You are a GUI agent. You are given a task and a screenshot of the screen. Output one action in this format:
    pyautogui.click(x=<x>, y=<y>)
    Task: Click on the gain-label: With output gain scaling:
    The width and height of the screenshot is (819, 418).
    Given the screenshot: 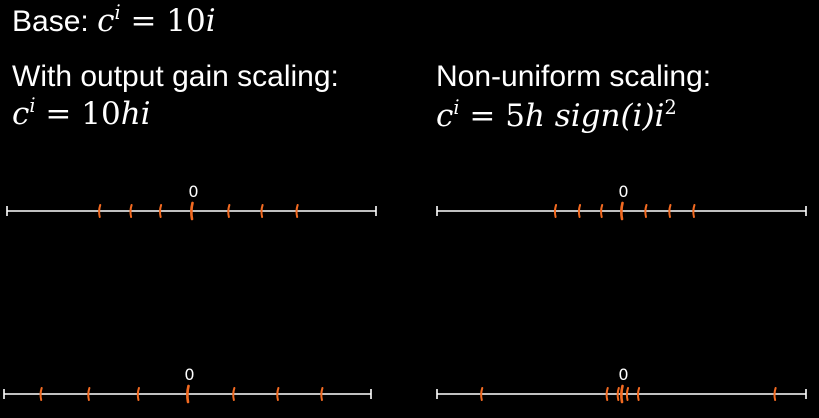 What is the action you would take?
    pyautogui.click(x=175, y=76)
    